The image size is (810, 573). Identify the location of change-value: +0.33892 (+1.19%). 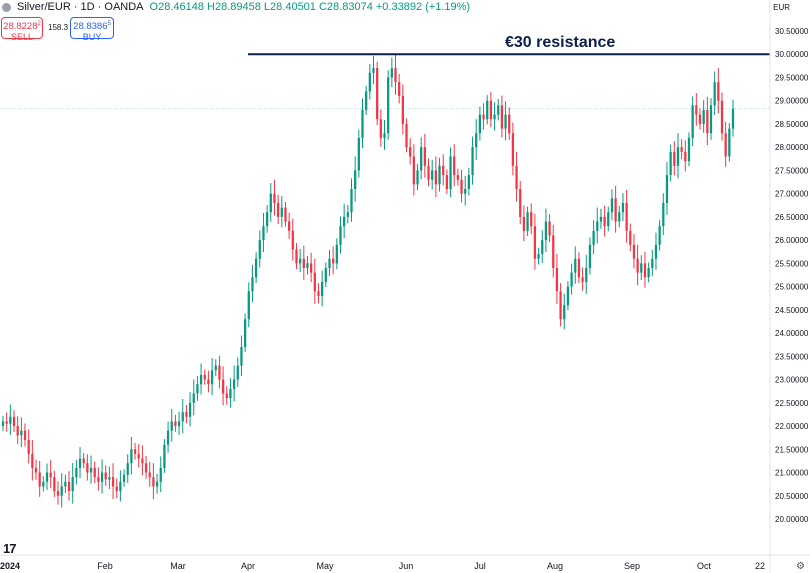
(423, 7).